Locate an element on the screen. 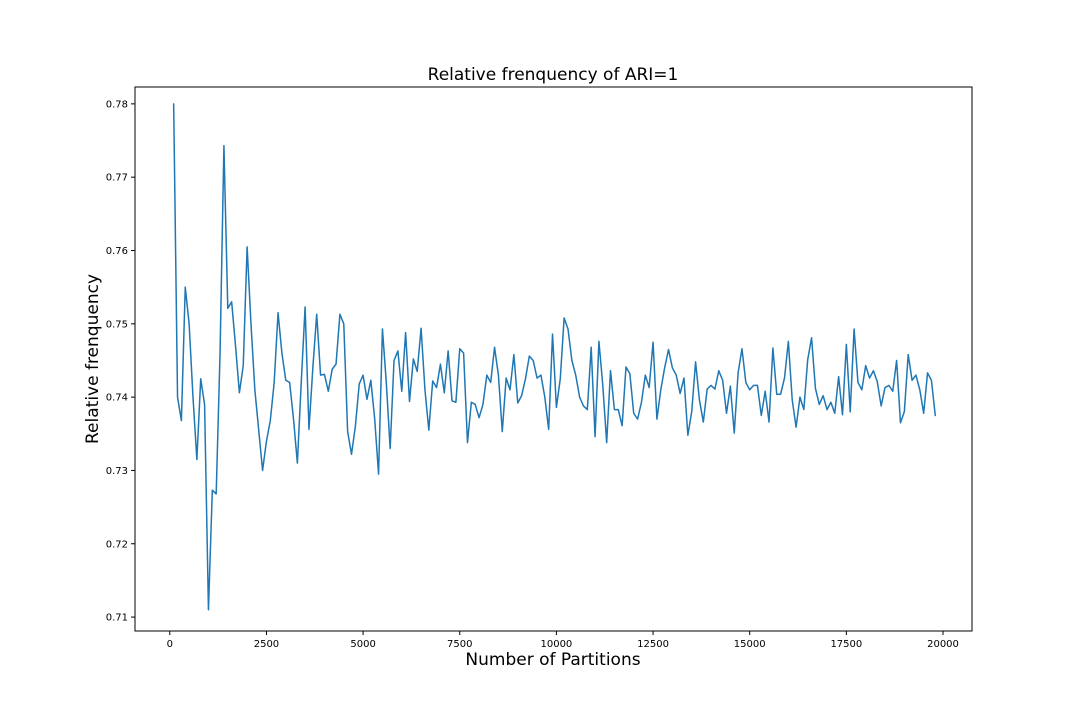 Image resolution: width=1080 pixels, height=720 pixels. y-tick-label: 0.74 is located at coordinates (117, 398).